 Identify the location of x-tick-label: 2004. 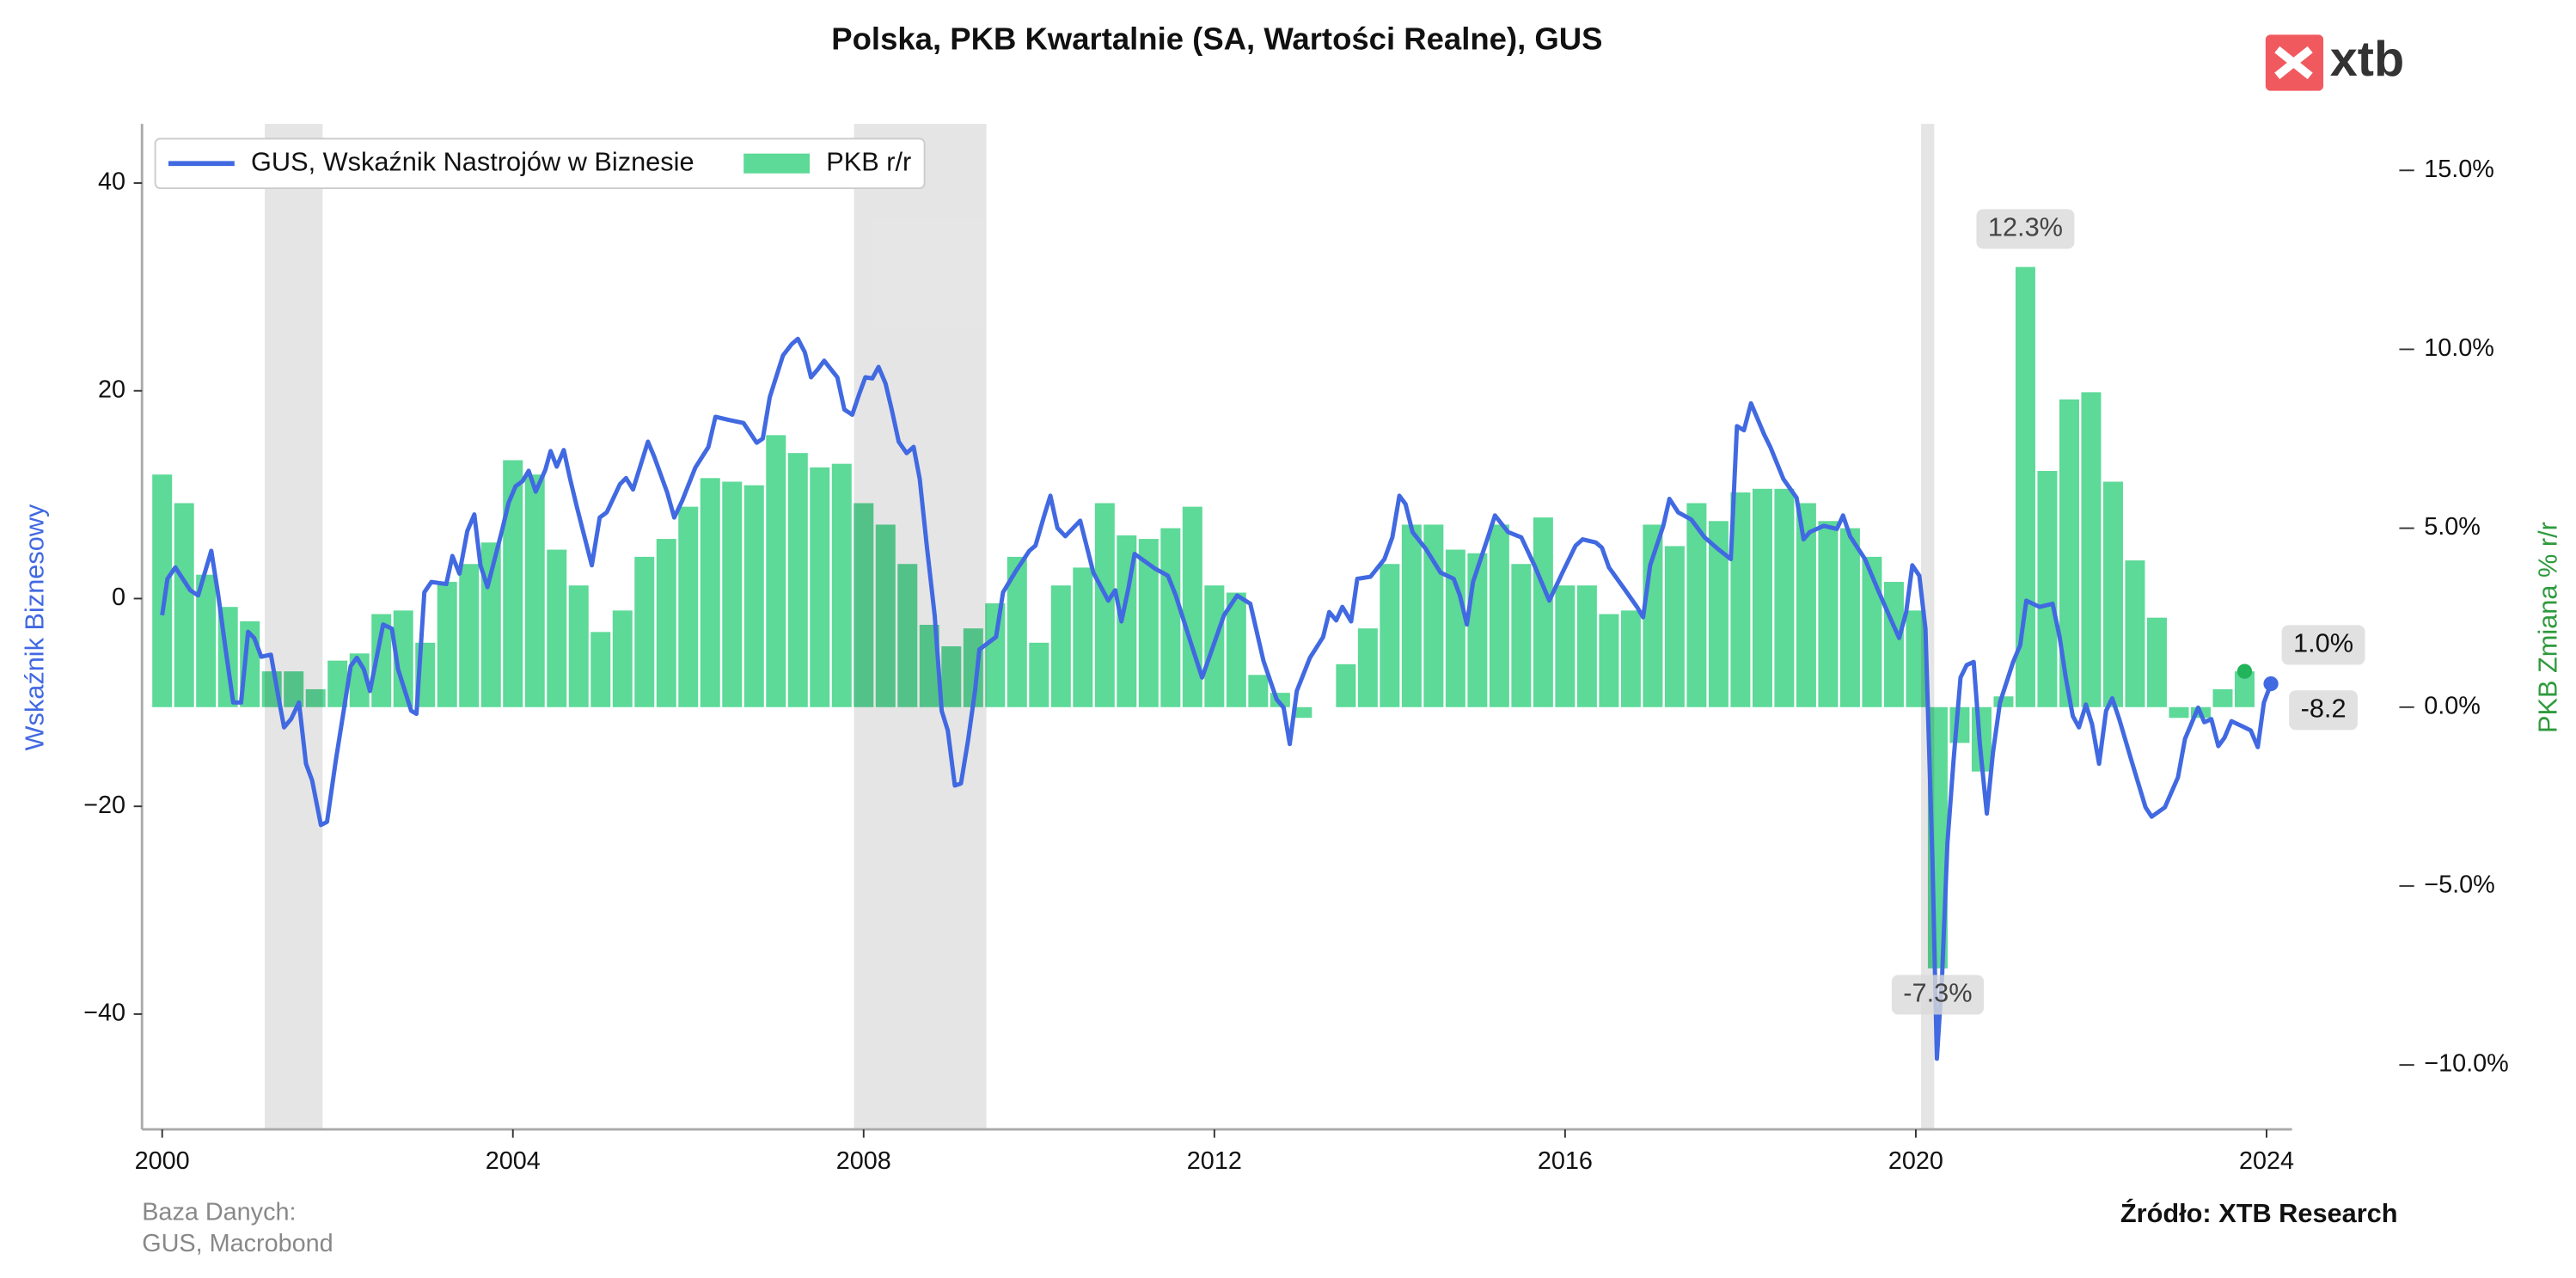
(513, 1161).